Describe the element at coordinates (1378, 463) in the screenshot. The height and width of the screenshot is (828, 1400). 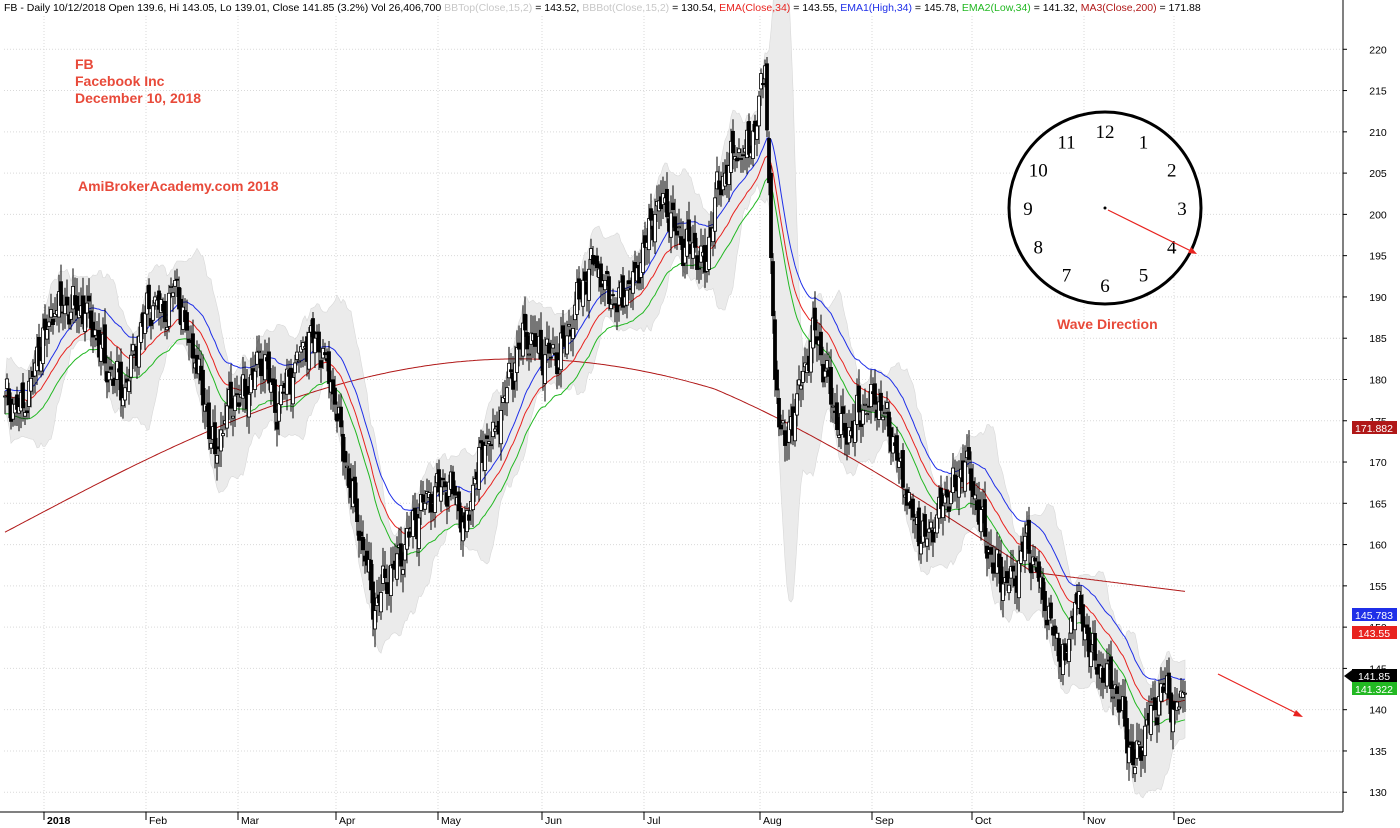
I see `y-tick-label: 170` at that location.